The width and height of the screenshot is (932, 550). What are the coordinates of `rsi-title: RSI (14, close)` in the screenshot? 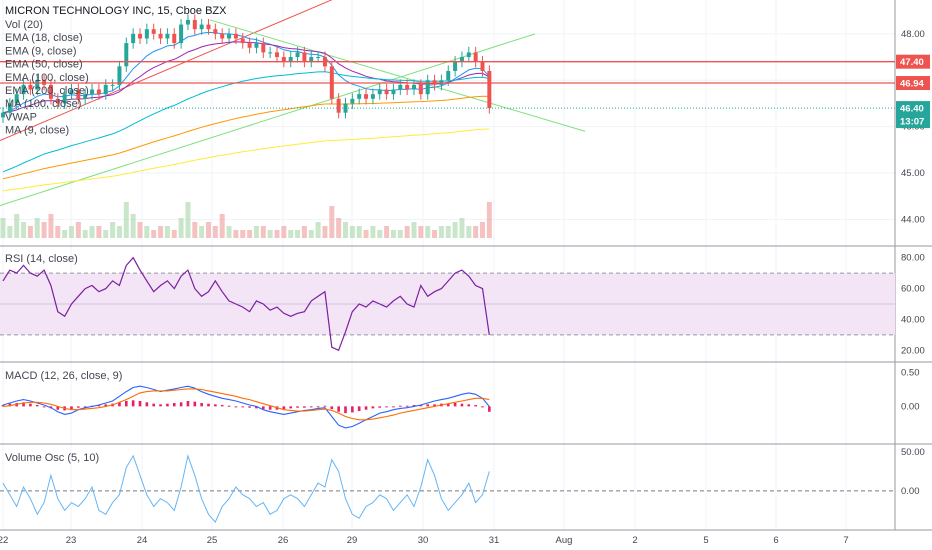 It's located at (41, 259).